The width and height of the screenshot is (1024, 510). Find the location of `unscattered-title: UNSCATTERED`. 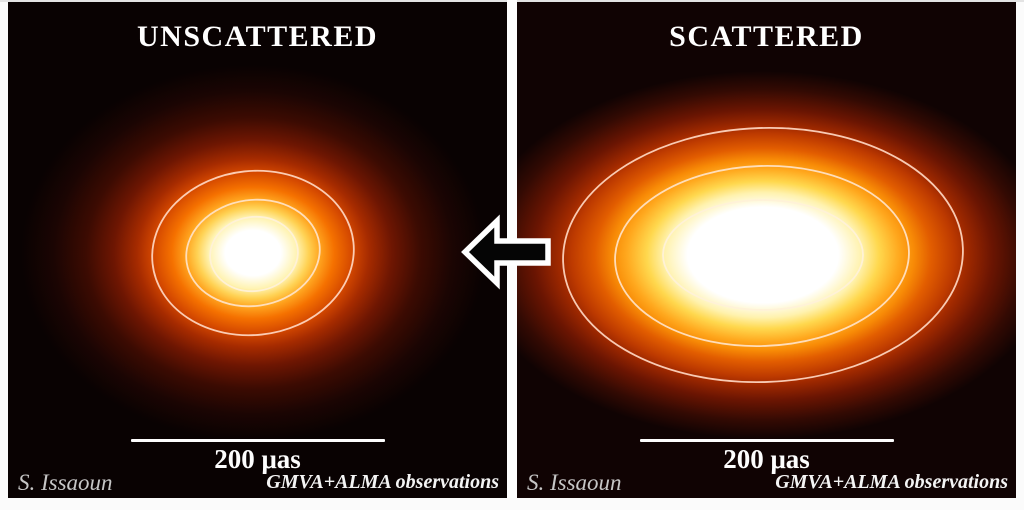

unscattered-title: UNSCATTERED is located at coordinates (257, 36).